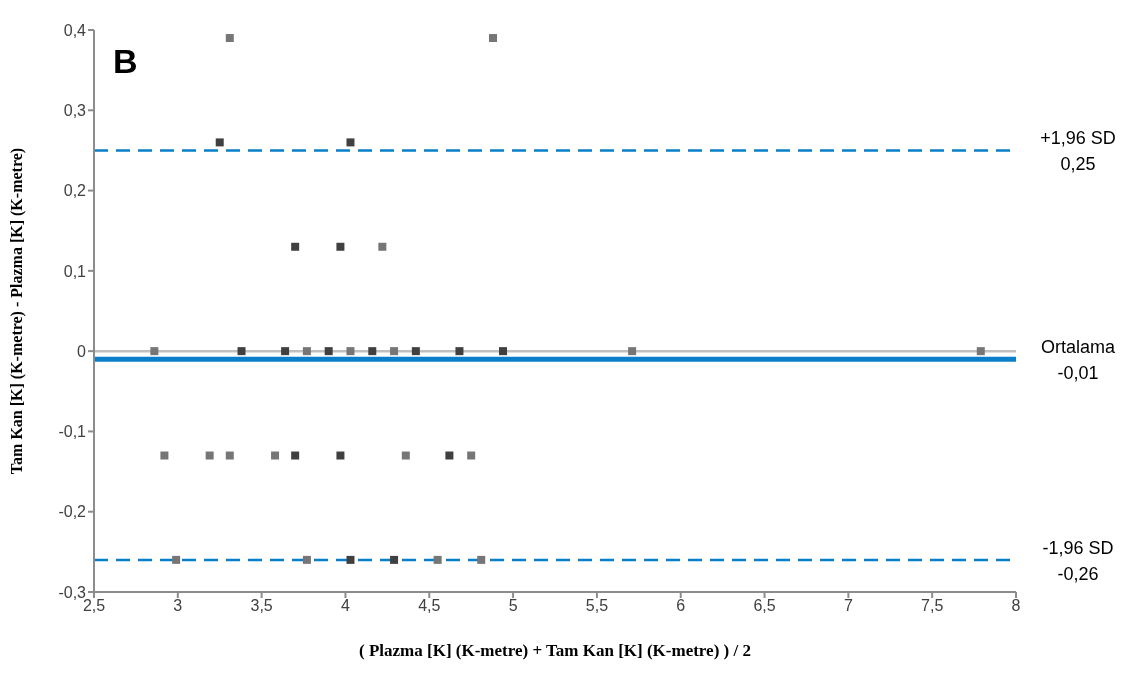 The width and height of the screenshot is (1134, 680). What do you see at coordinates (555, 650) in the screenshot?
I see `x-axis-title: ( Plazma [K] (K-metre) + Tam Kan [K] (K-metre) ) / 2` at bounding box center [555, 650].